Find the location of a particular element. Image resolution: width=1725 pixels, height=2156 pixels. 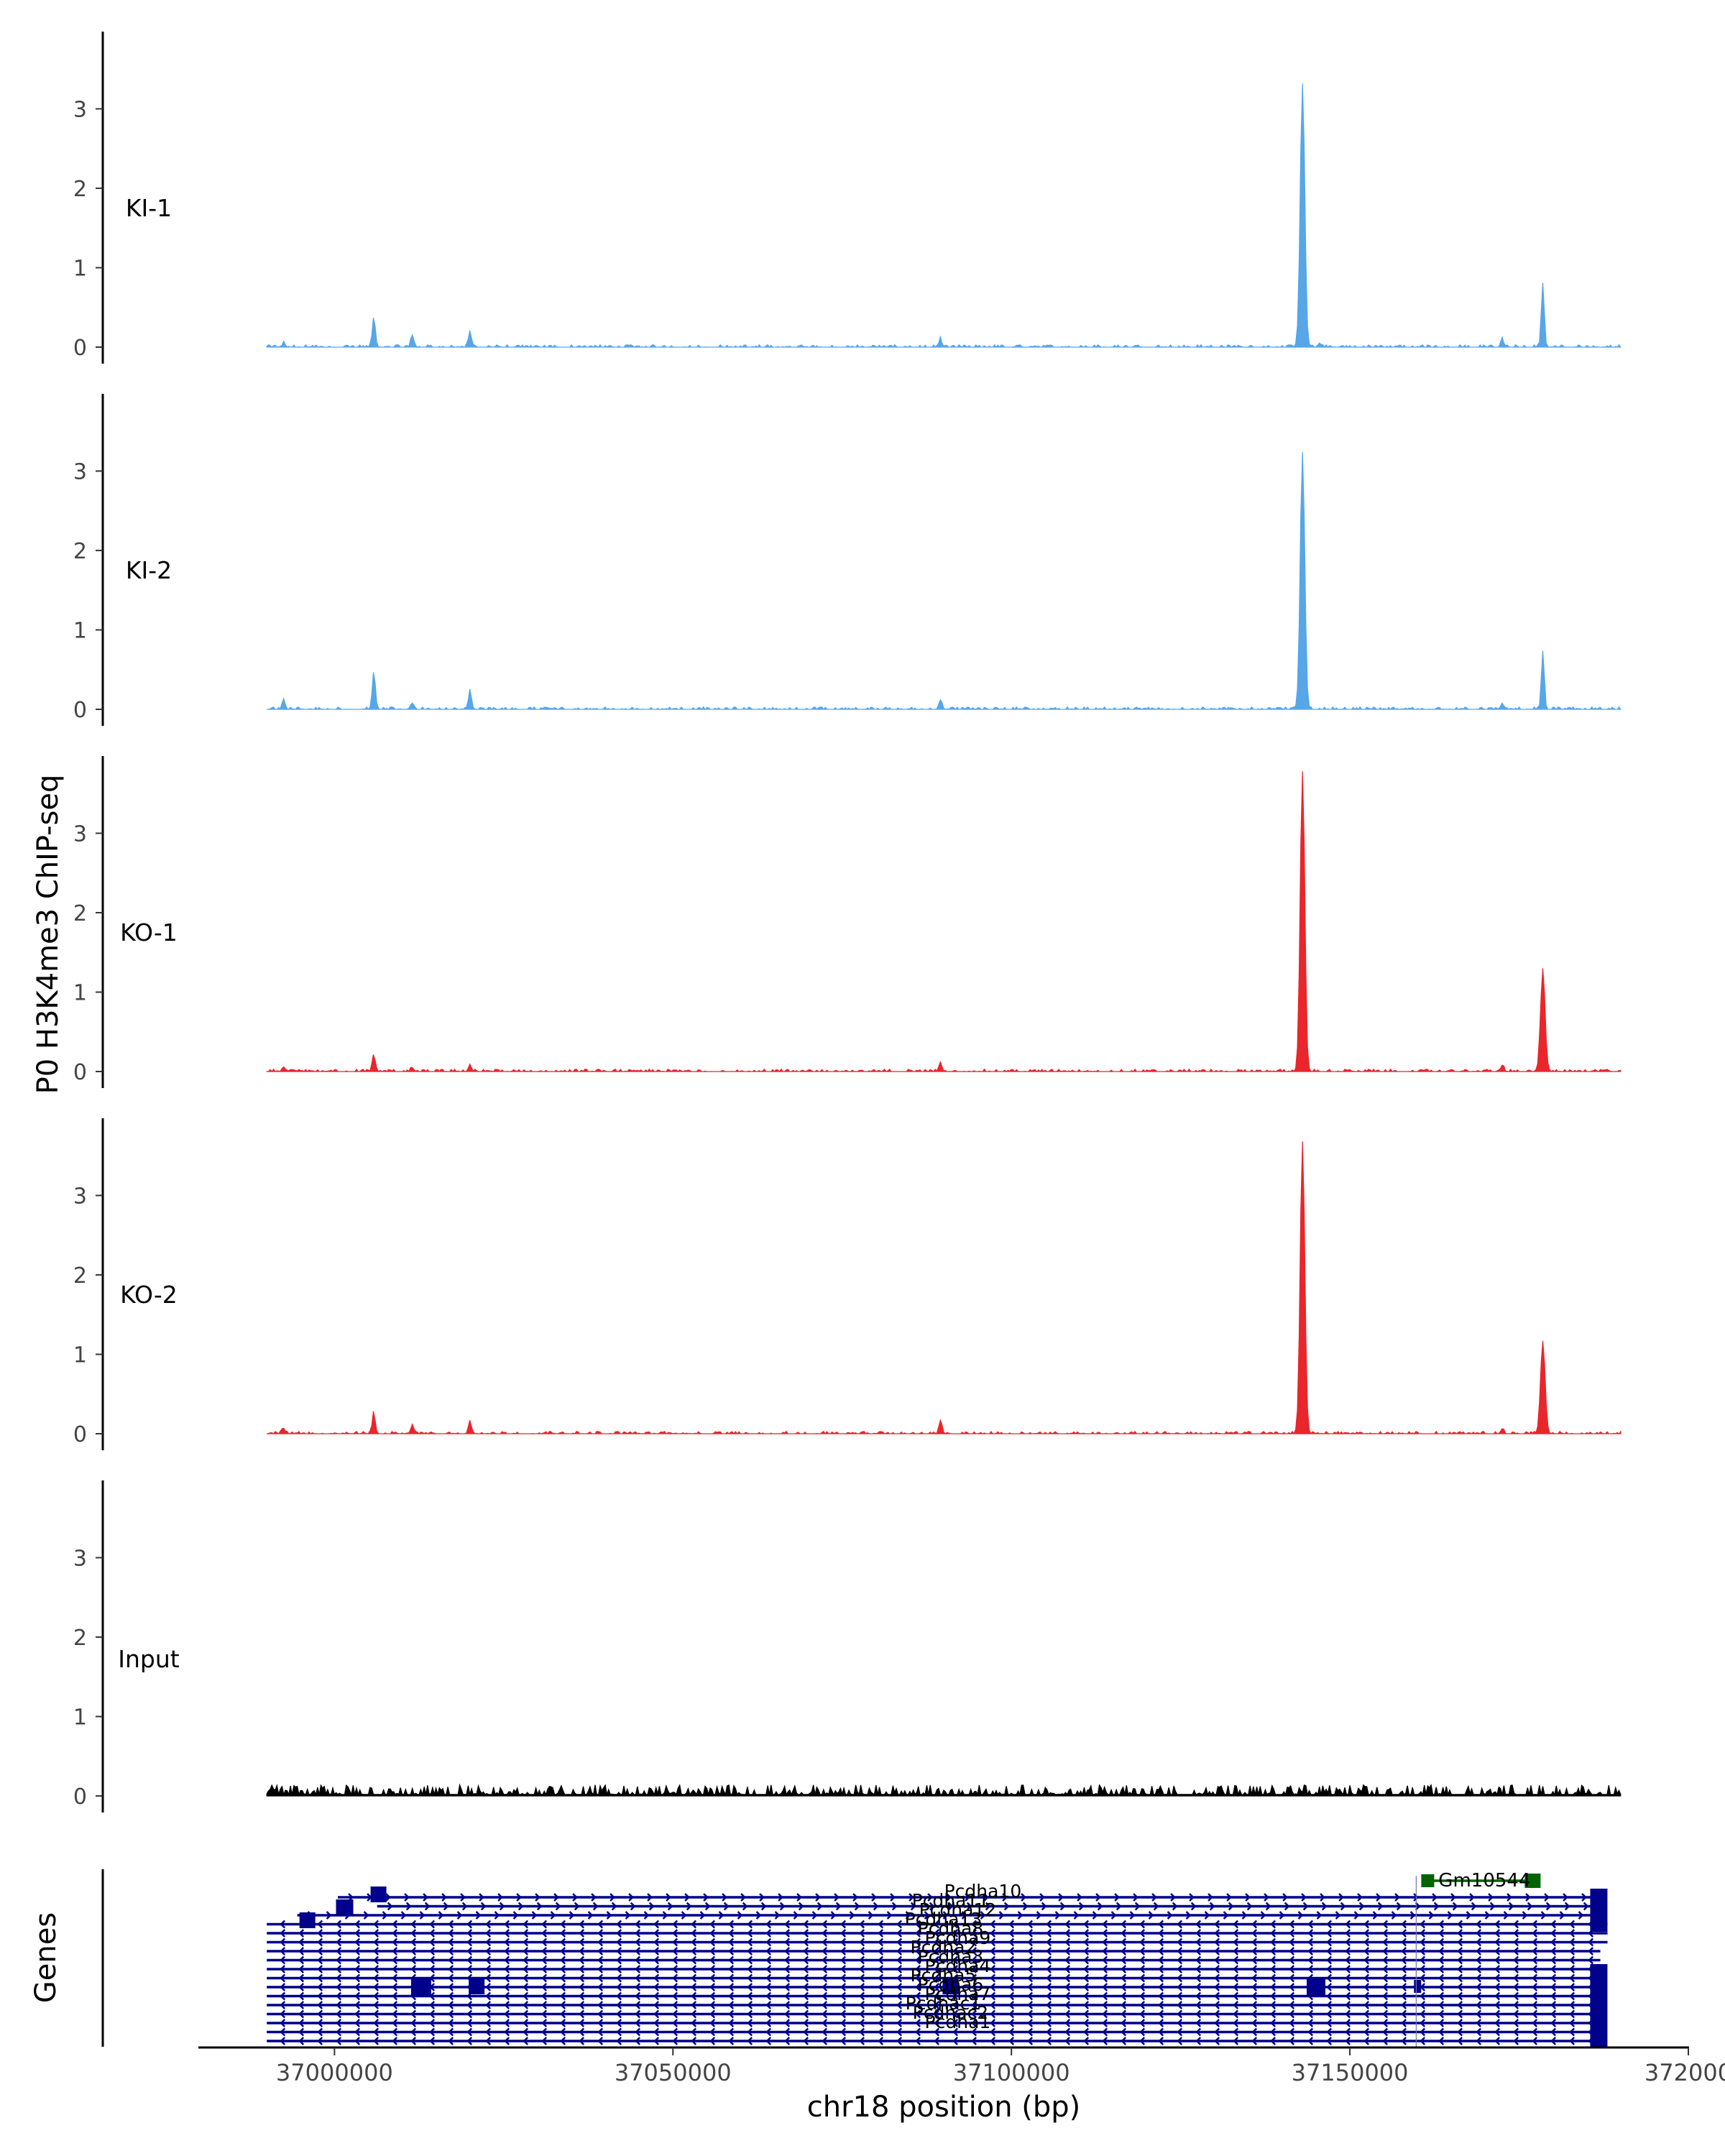

gene-label: Pcdha12 is located at coordinates (958, 1910).